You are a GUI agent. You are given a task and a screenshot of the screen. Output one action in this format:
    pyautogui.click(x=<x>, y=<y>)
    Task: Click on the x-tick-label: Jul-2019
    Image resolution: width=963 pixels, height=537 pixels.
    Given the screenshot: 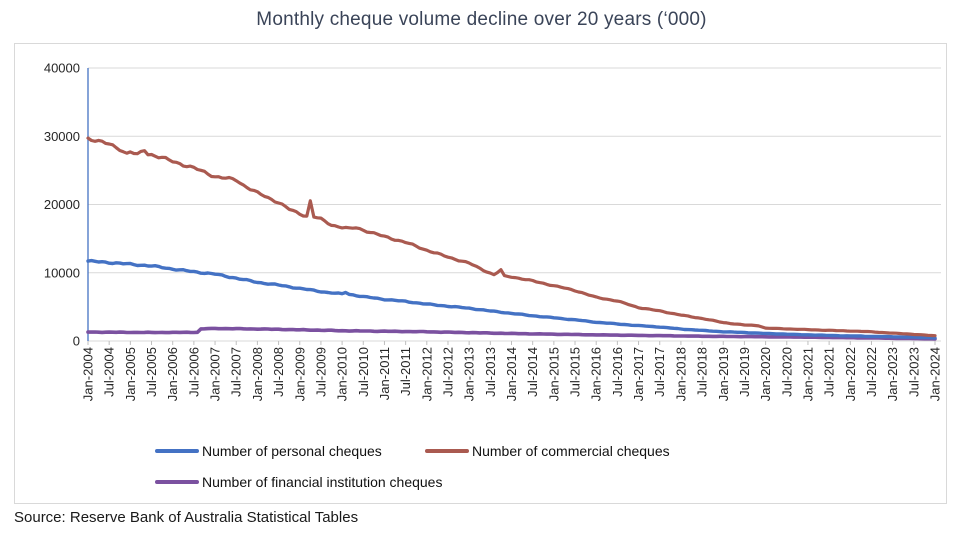 What is the action you would take?
    pyautogui.click(x=744, y=372)
    